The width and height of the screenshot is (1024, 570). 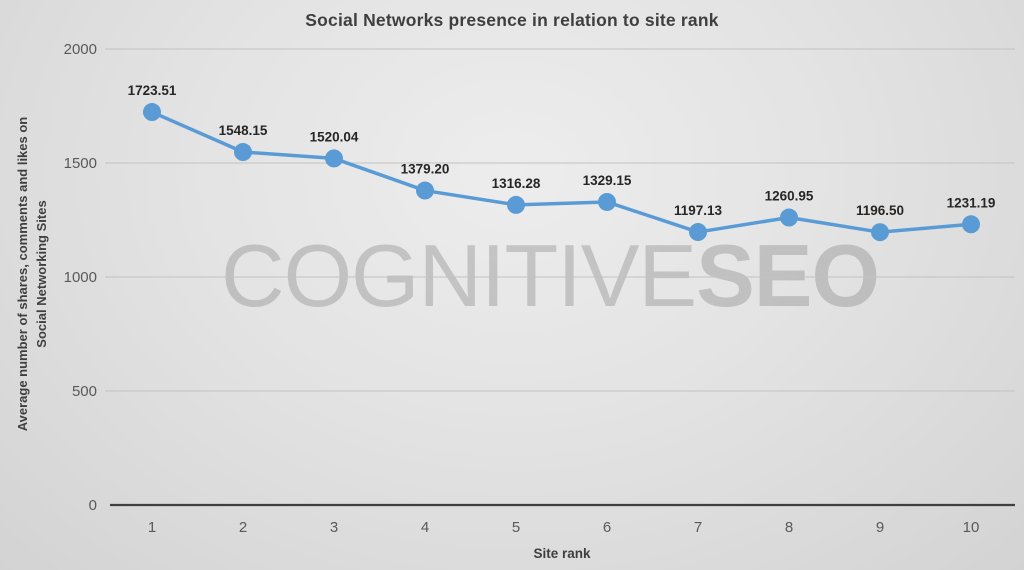 What do you see at coordinates (607, 527) in the screenshot?
I see `x-tick-label: 6` at bounding box center [607, 527].